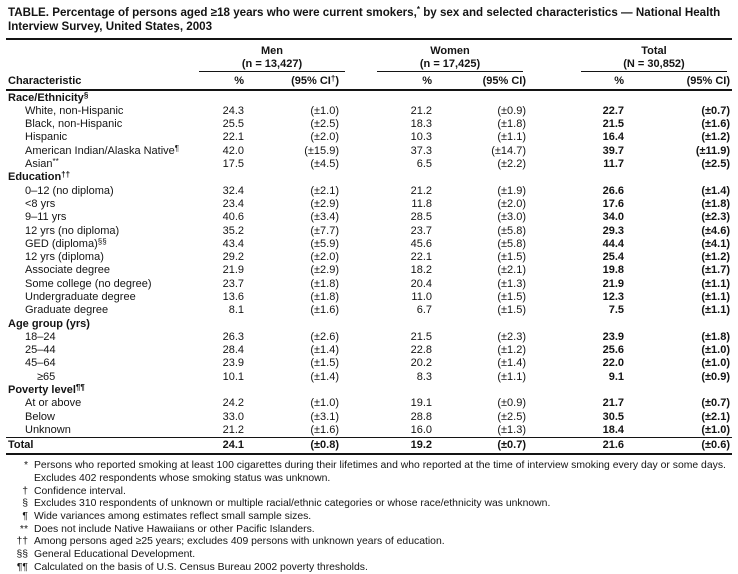 The width and height of the screenshot is (738, 574). Describe the element at coordinates (236, 310) in the screenshot. I see `men-pct-cell: 8.1` at that location.